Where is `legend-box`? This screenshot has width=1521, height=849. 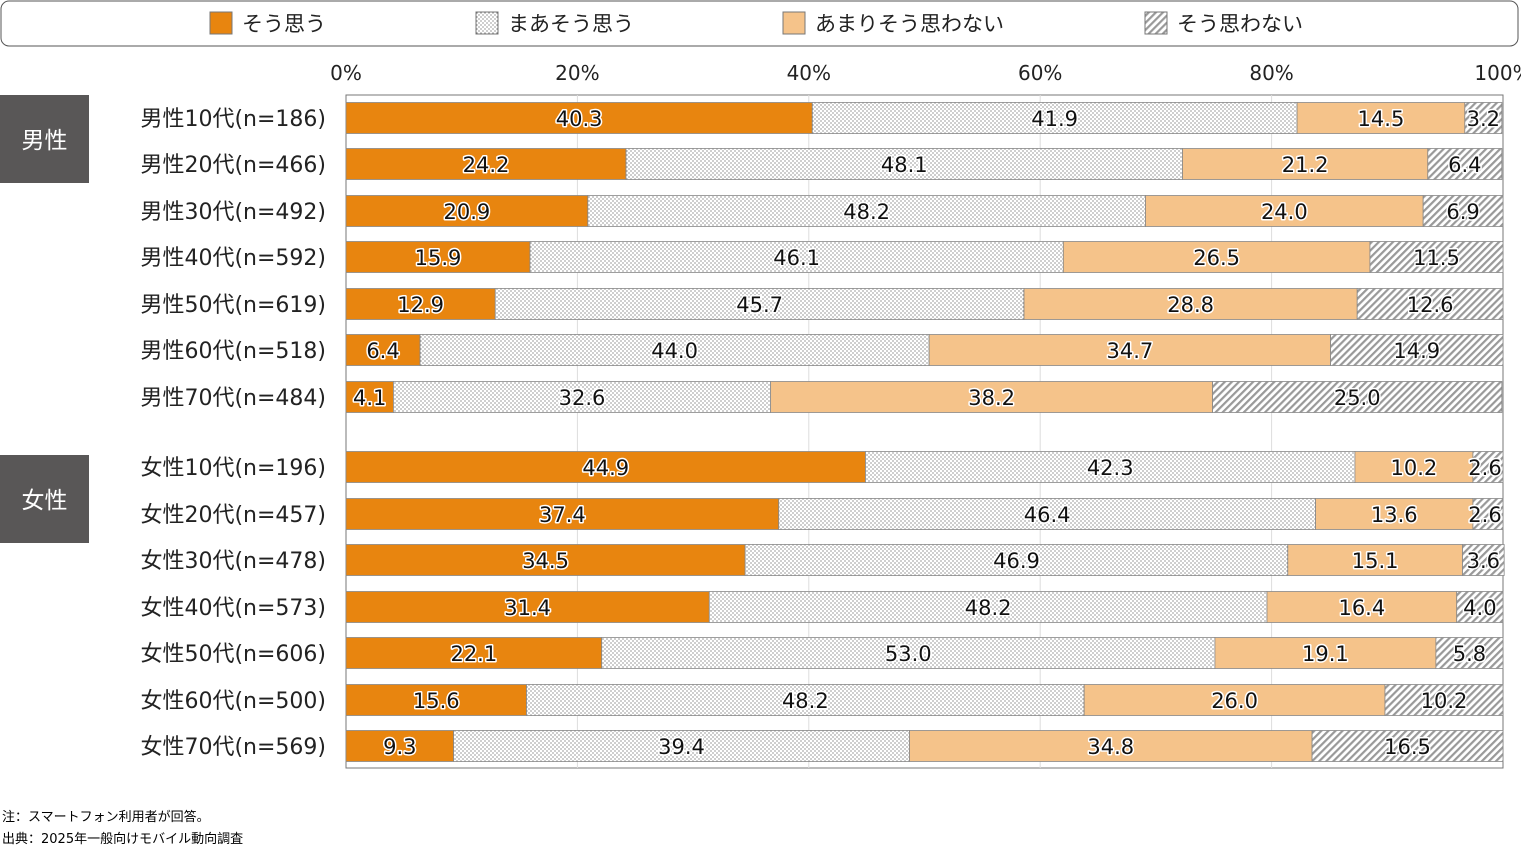 legend-box is located at coordinates (759, 23).